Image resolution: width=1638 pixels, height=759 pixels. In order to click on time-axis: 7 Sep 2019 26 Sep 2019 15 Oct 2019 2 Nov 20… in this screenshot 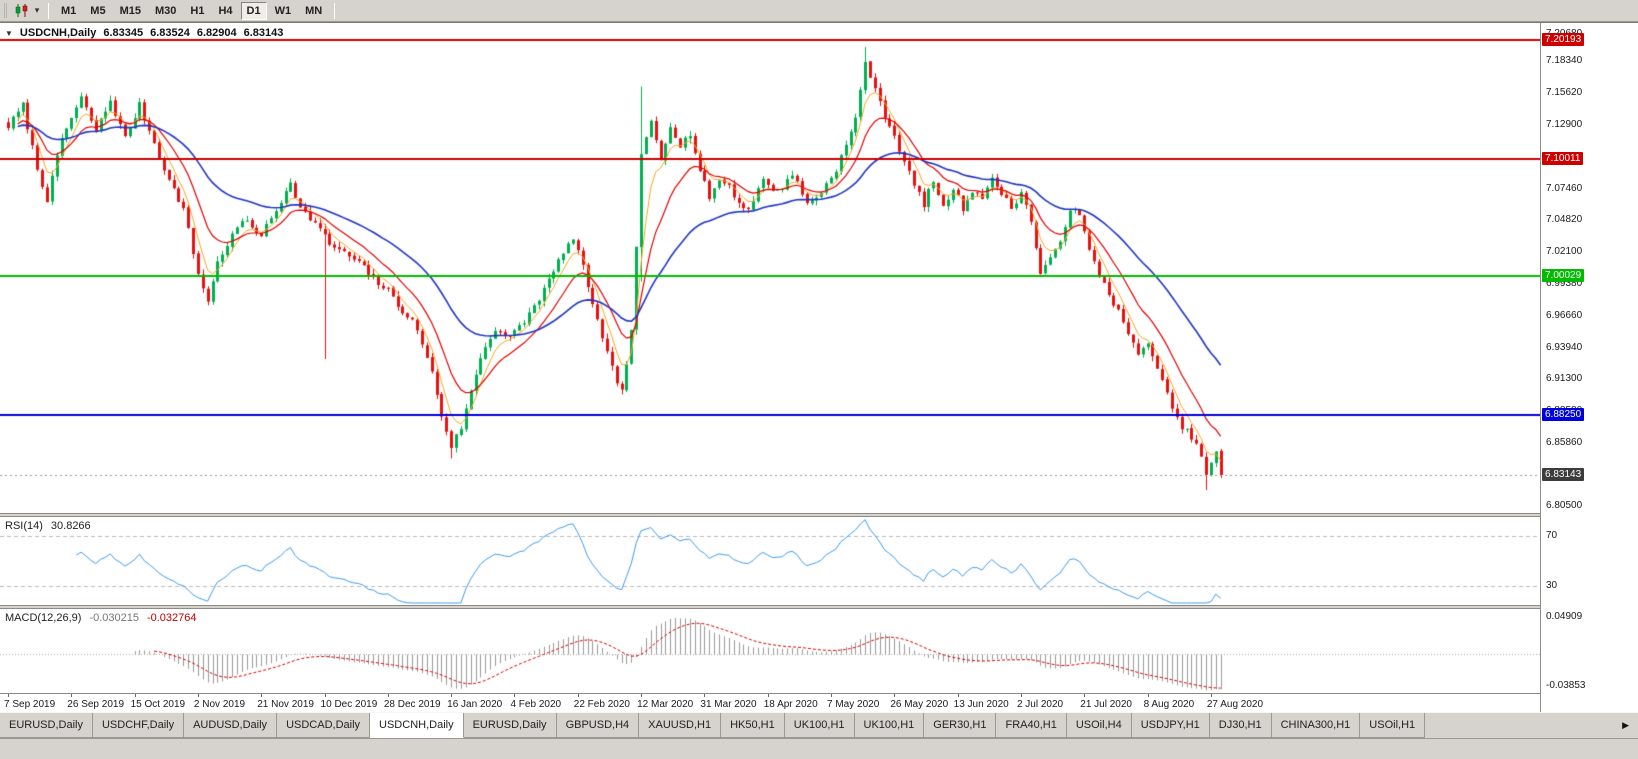, I will do `click(770, 703)`.